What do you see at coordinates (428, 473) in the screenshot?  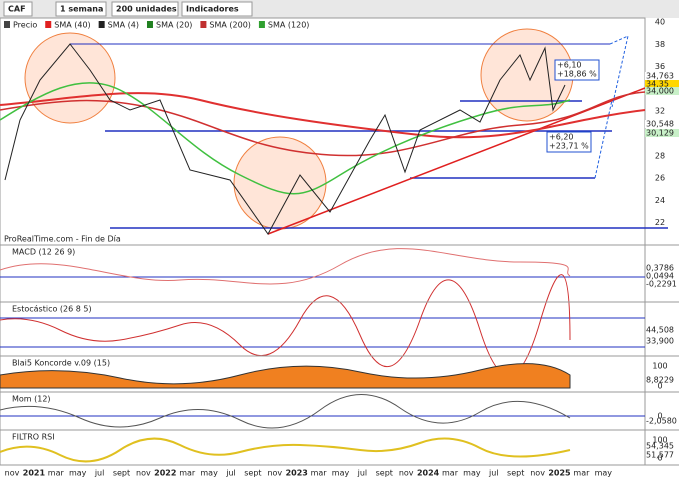 I see `time-axis-label: 2024` at bounding box center [428, 473].